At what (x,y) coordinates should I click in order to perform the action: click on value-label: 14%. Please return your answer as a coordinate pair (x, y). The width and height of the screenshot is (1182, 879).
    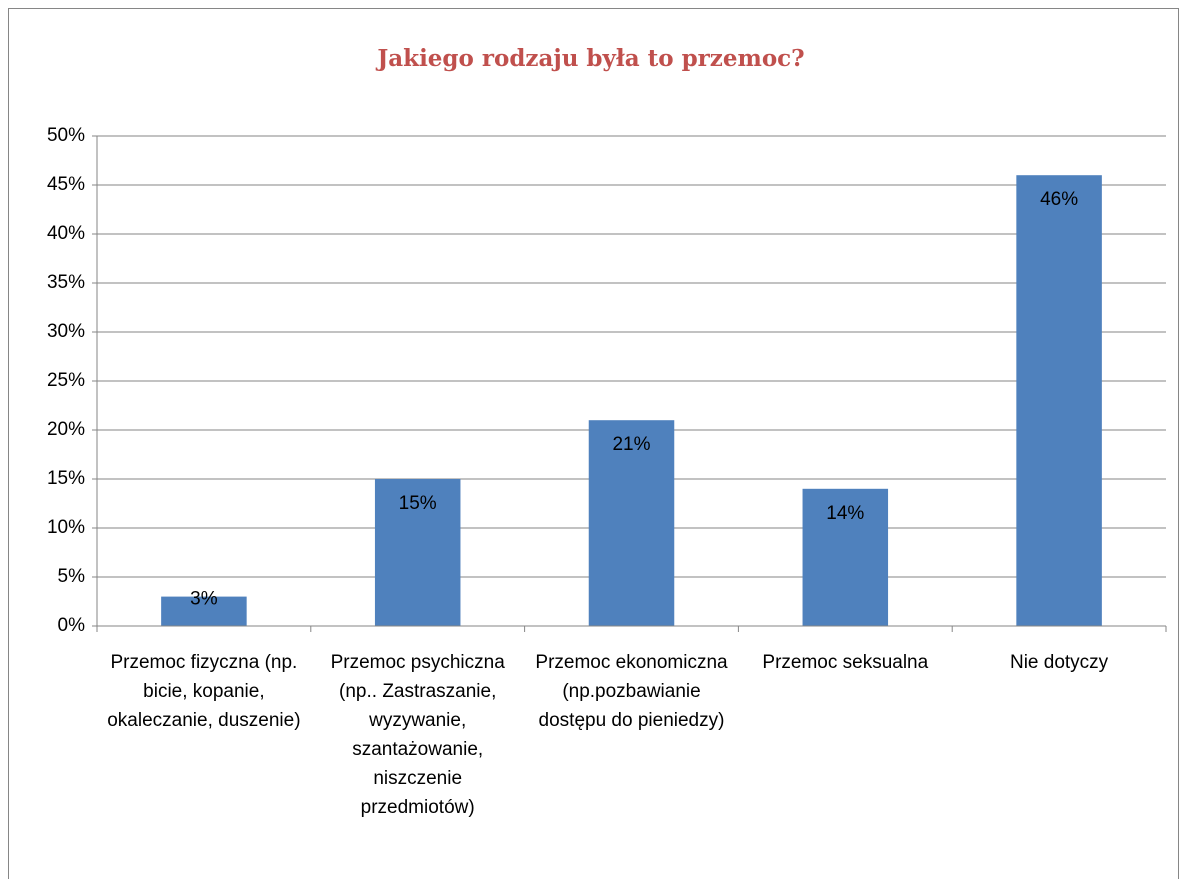
    Looking at the image, I should click on (845, 513).